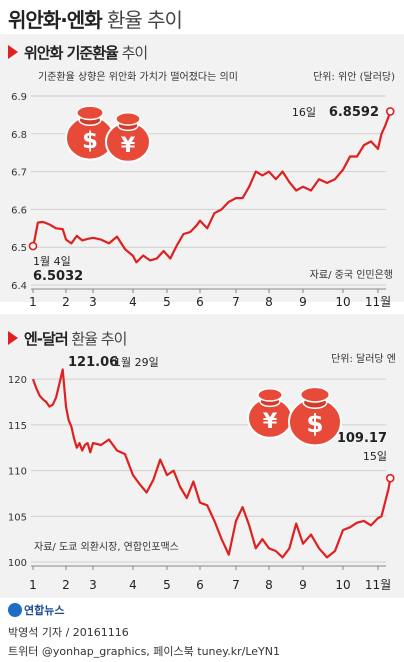  Describe the element at coordinates (33, 246) in the screenshot. I see `start-point-marker` at that location.